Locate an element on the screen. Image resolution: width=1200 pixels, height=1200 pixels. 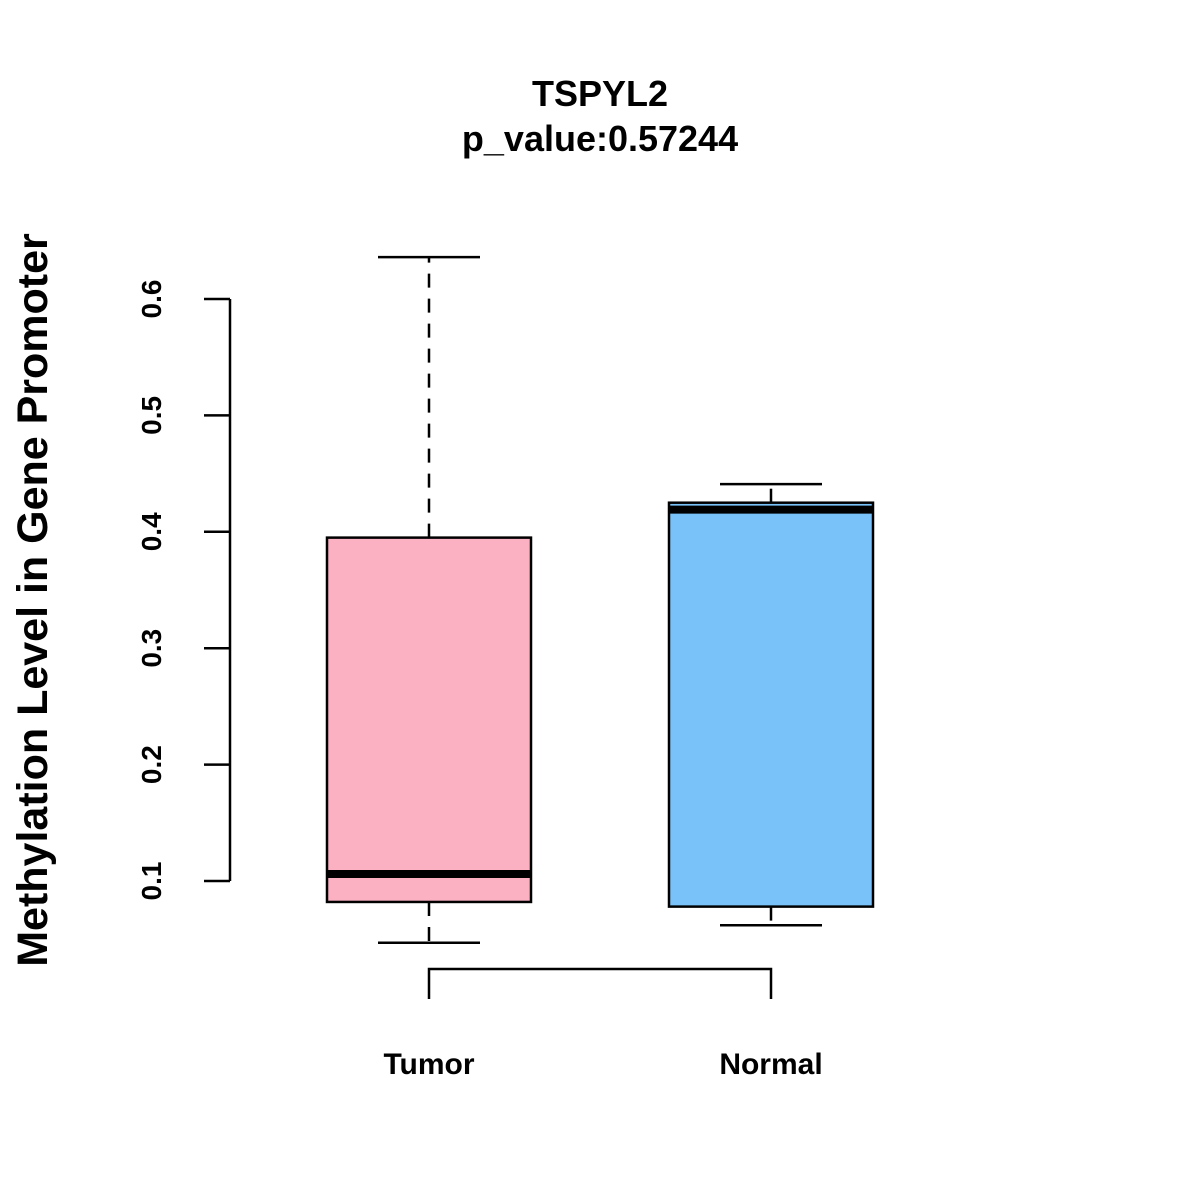
x-category-label-tumor: Tumor is located at coordinates (428, 1064).